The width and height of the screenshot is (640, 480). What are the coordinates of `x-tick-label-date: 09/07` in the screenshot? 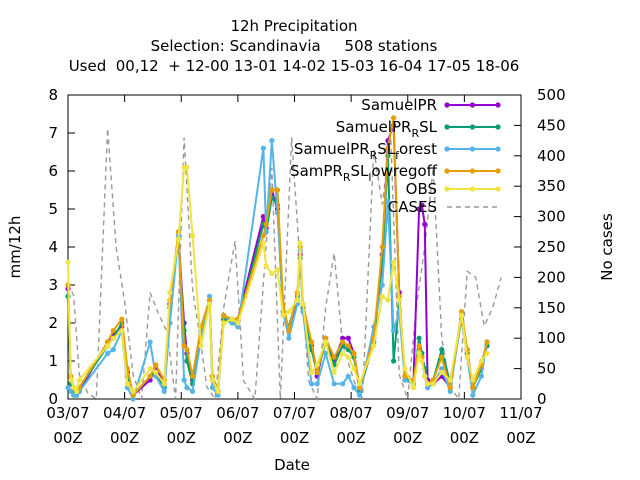 It's located at (407, 413).